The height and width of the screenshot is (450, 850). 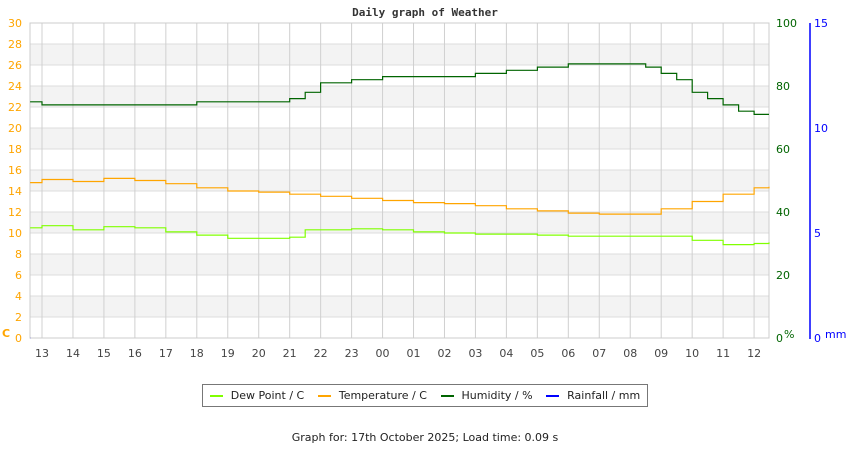 I want to click on right-axis-label: %, so click(x=789, y=334).